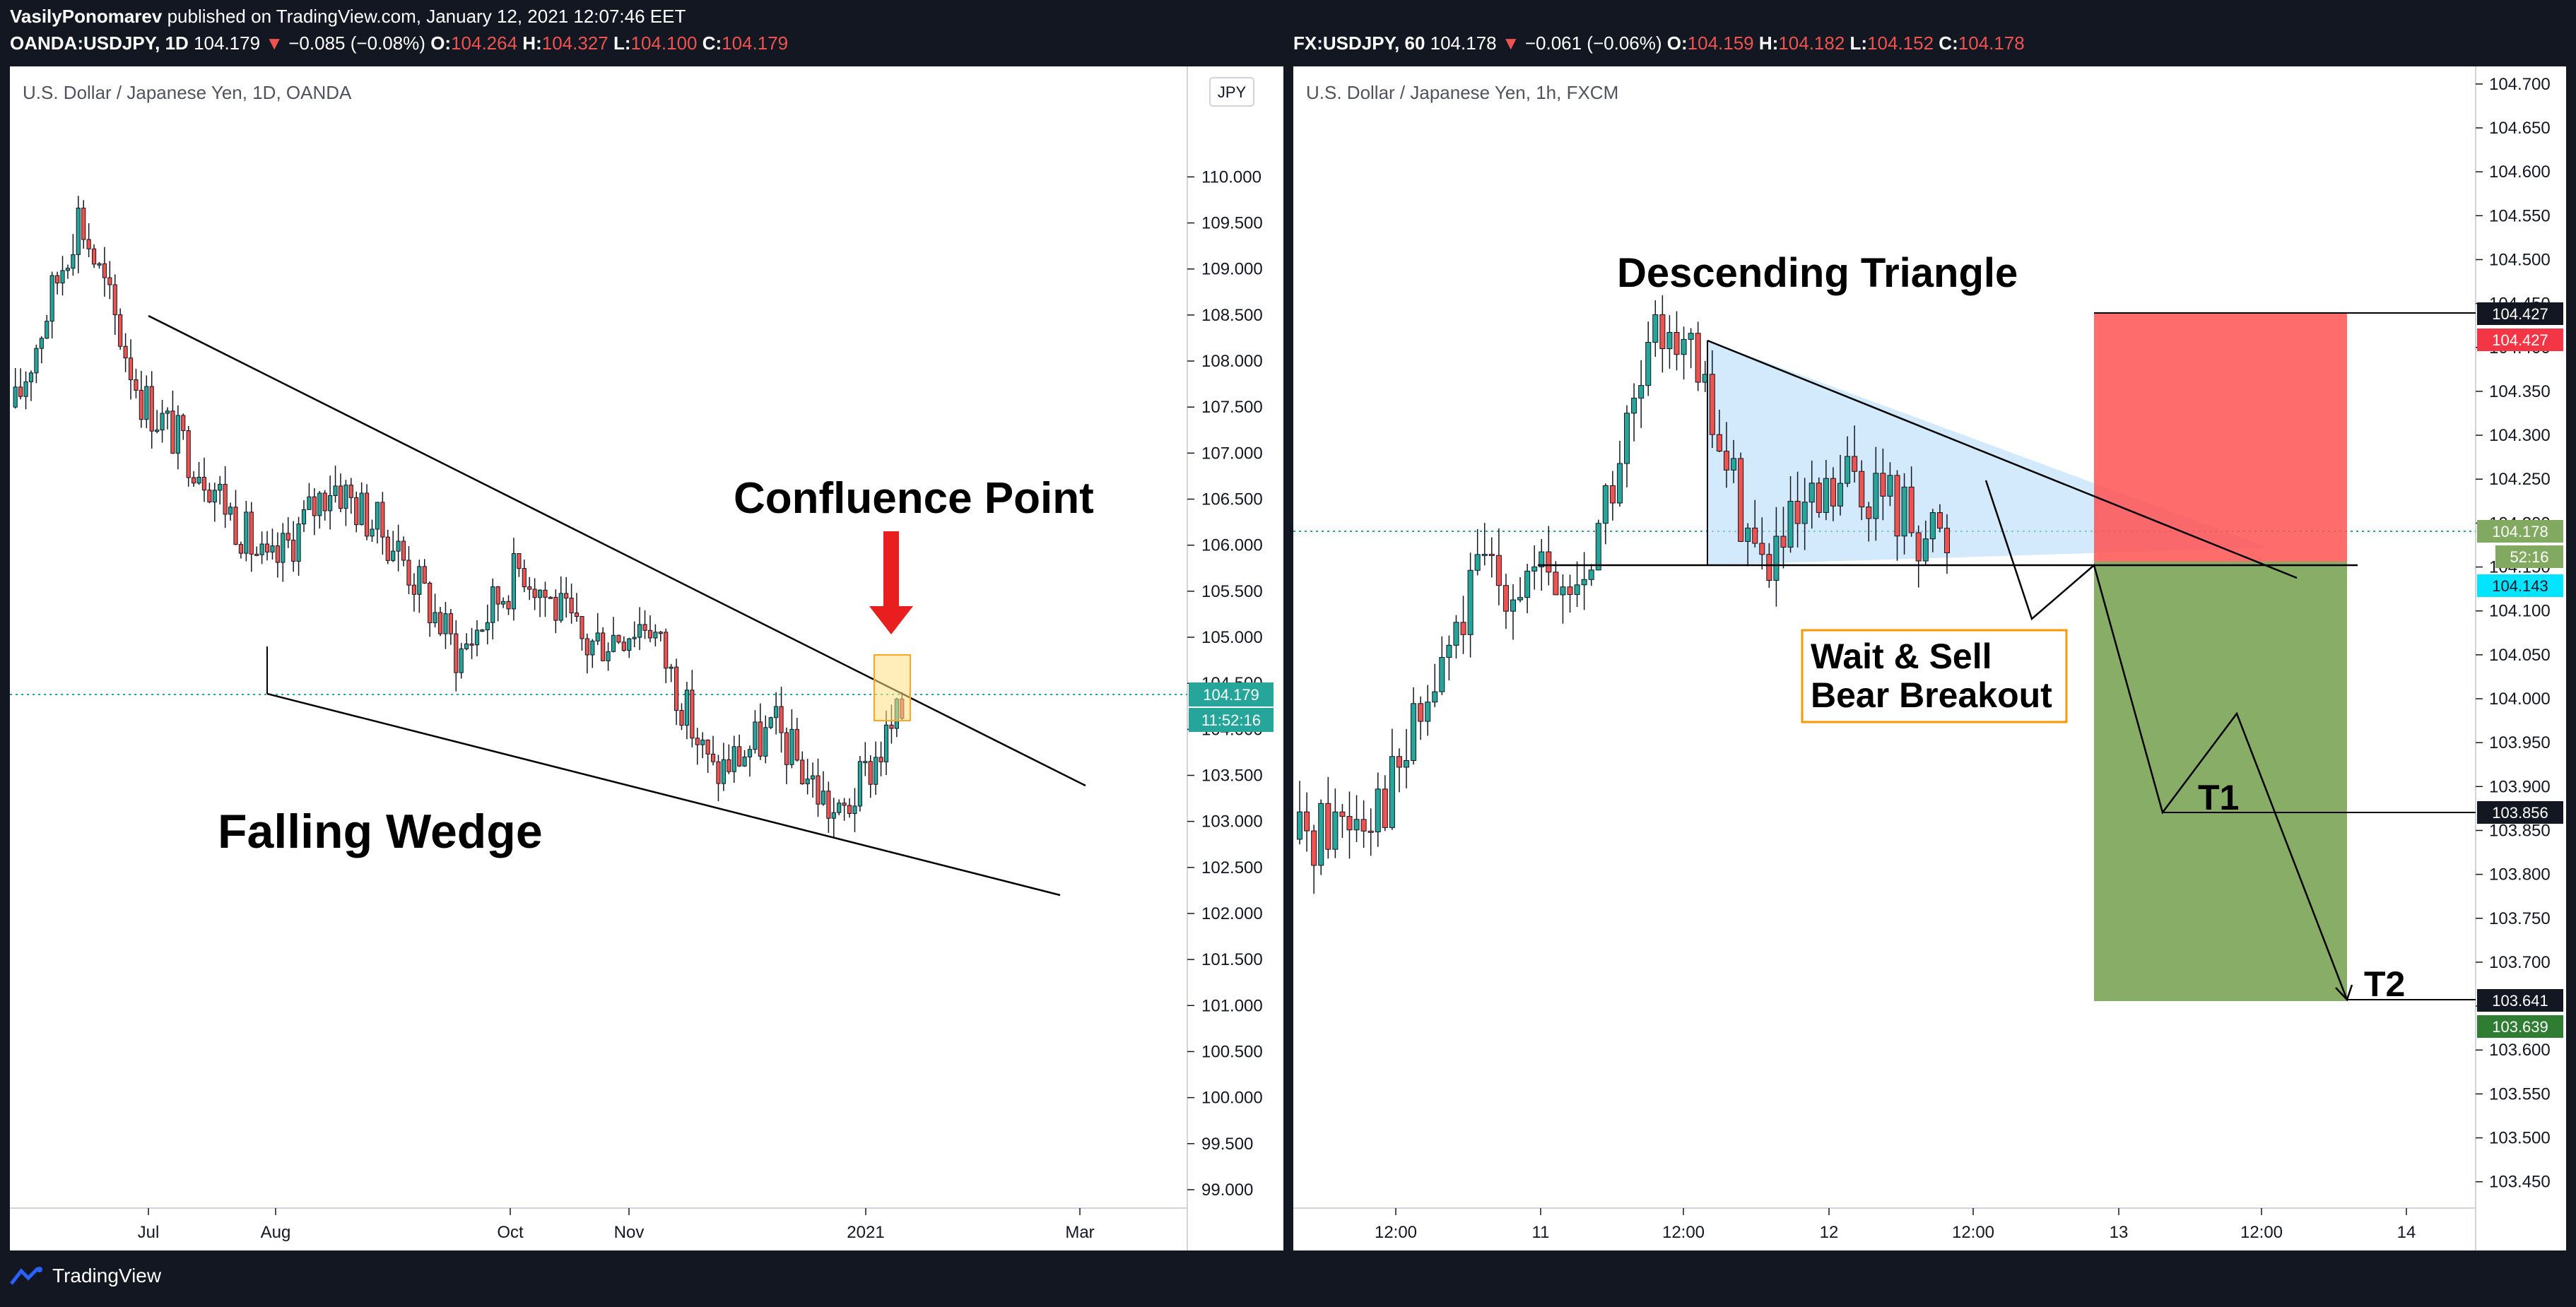 Image resolution: width=2576 pixels, height=1307 pixels. I want to click on wait-sell-box, so click(1934, 676).